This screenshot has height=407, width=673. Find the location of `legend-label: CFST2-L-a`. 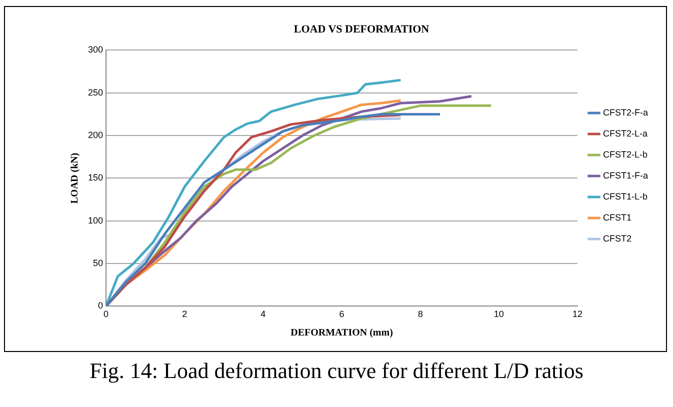

legend-label: CFST2-L-a is located at coordinates (625, 133).